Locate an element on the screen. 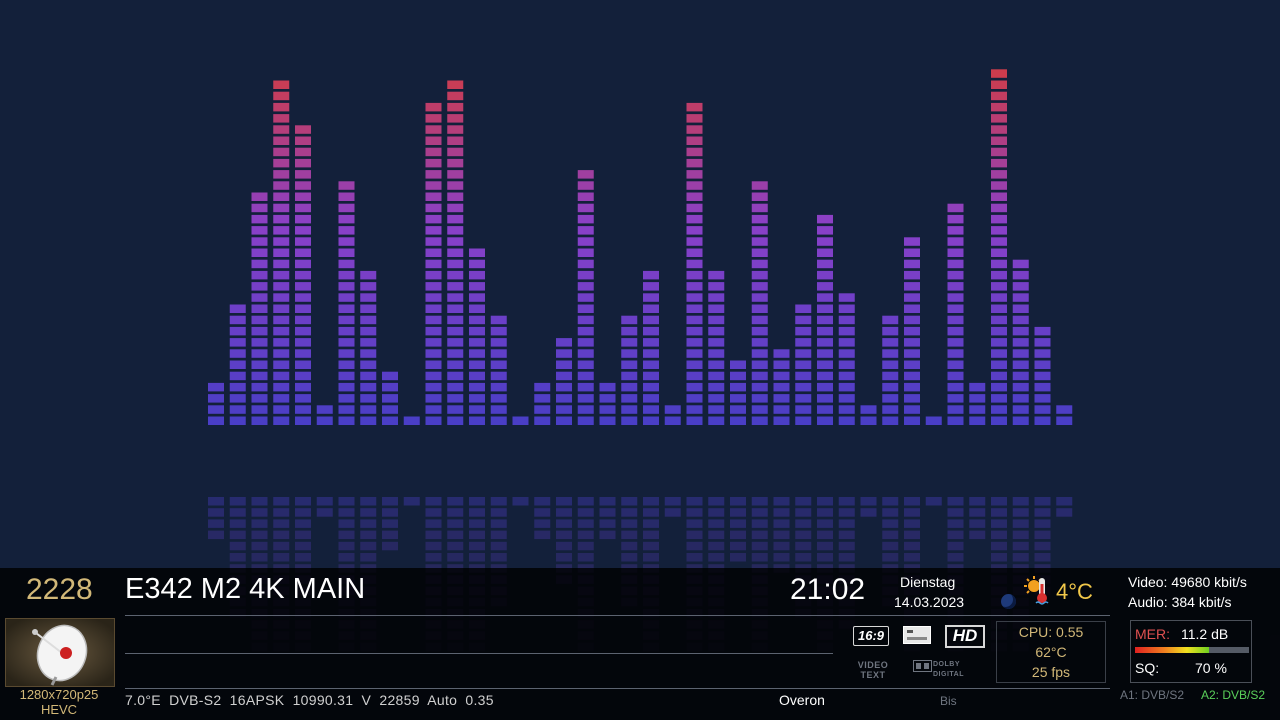 The width and height of the screenshot is (1280, 720). dolby-label: DOLBY DIGITAL is located at coordinates (948, 669).